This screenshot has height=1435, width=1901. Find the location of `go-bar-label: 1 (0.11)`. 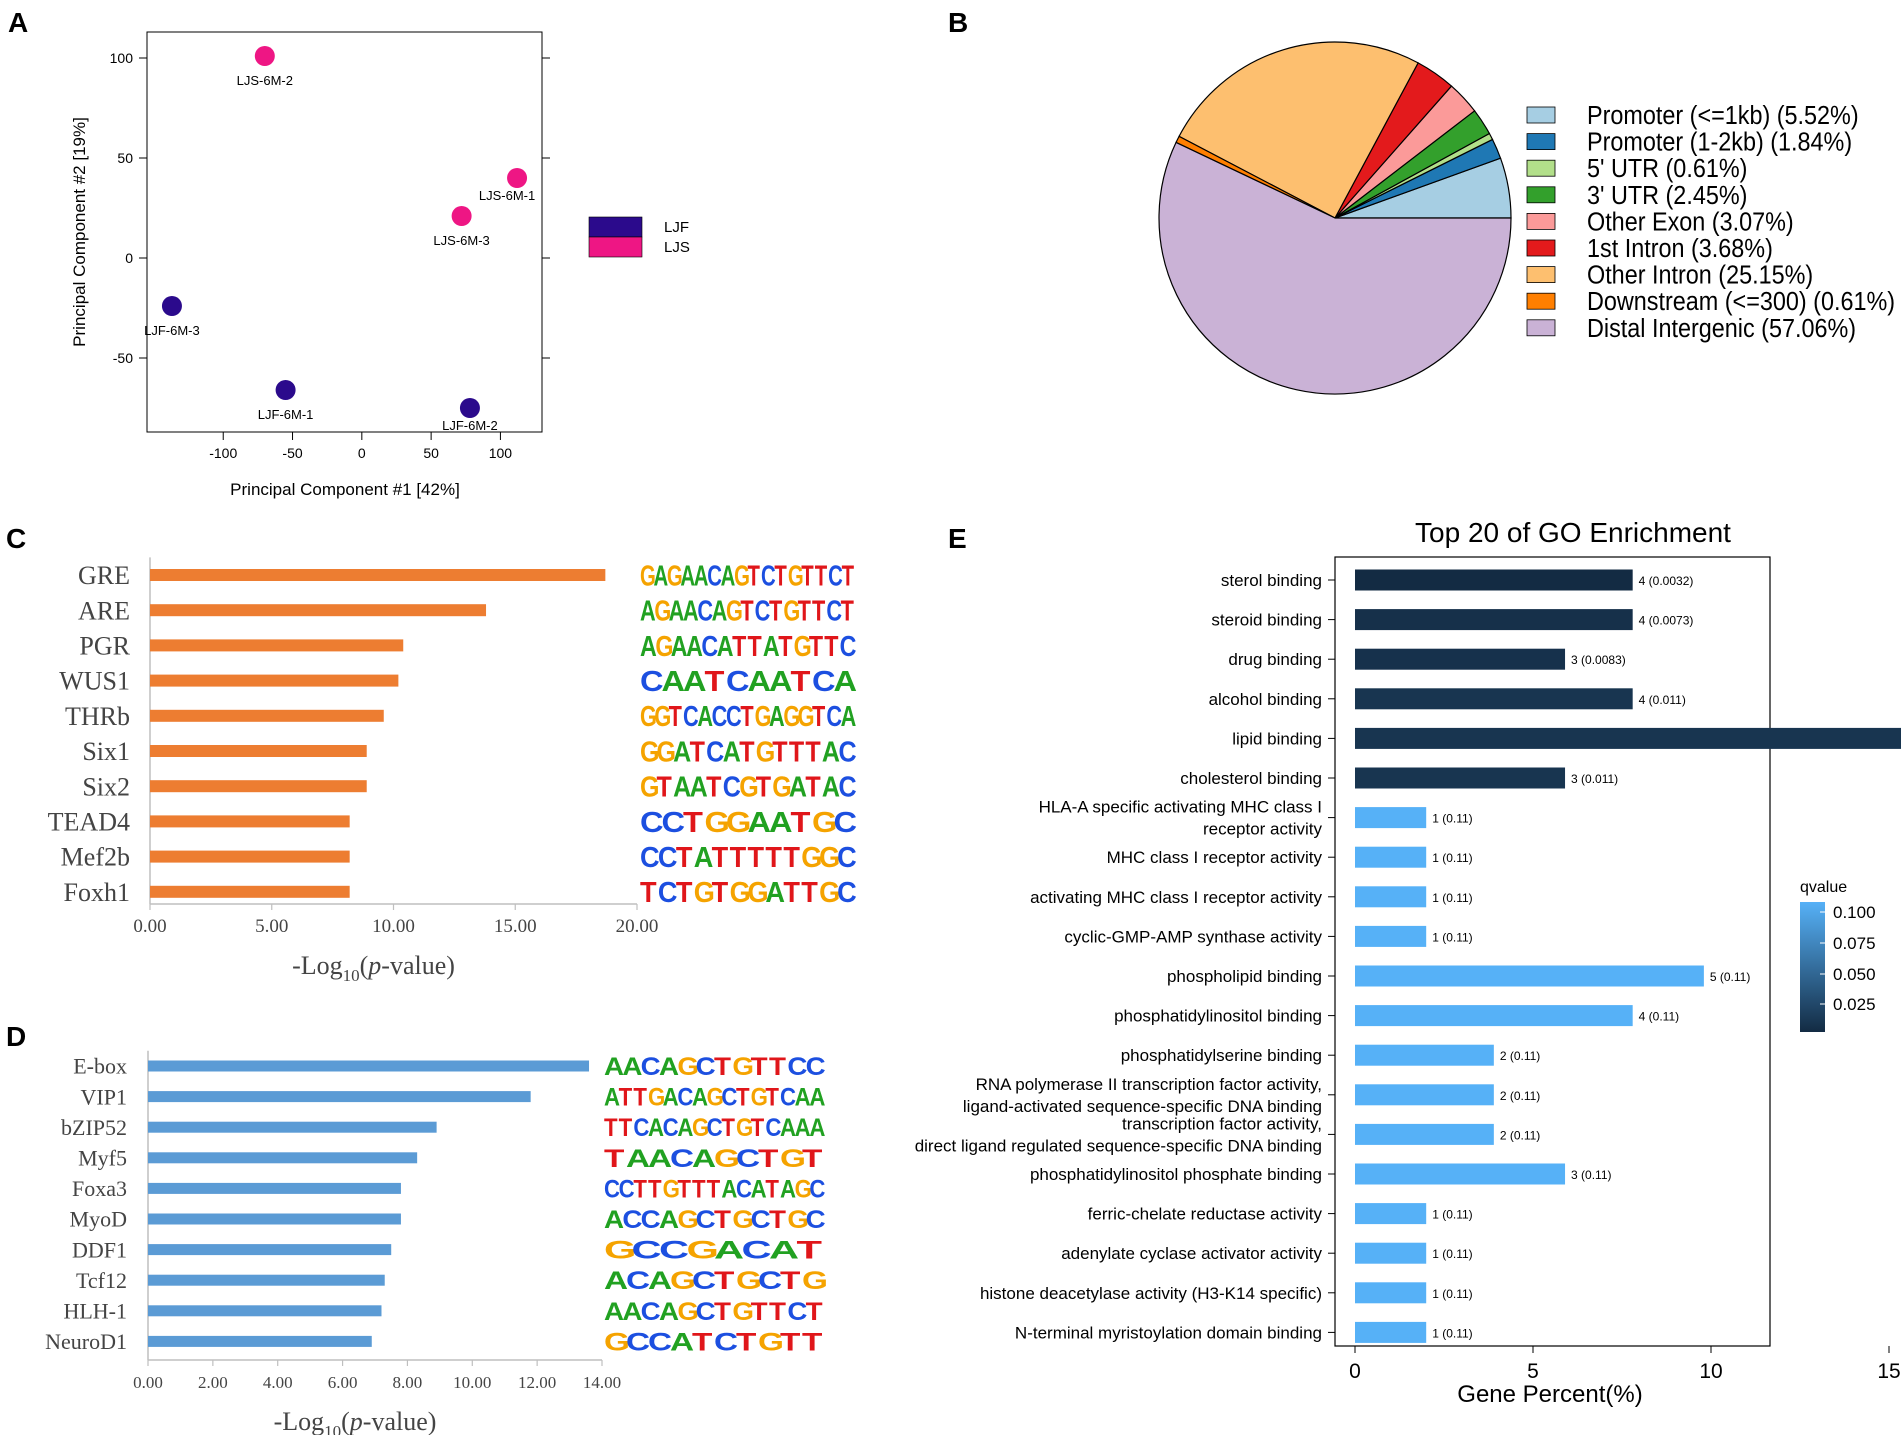

go-bar-label: 1 (0.11) is located at coordinates (1452, 1333).